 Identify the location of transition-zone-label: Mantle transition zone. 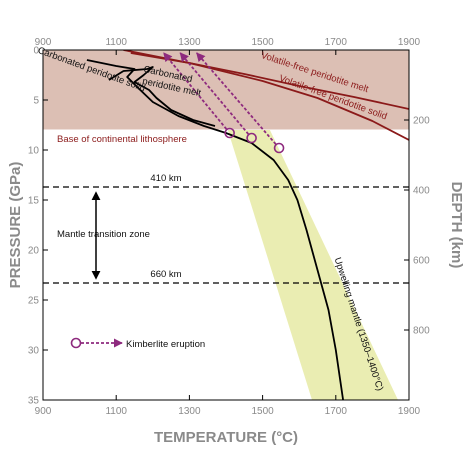
(103, 234).